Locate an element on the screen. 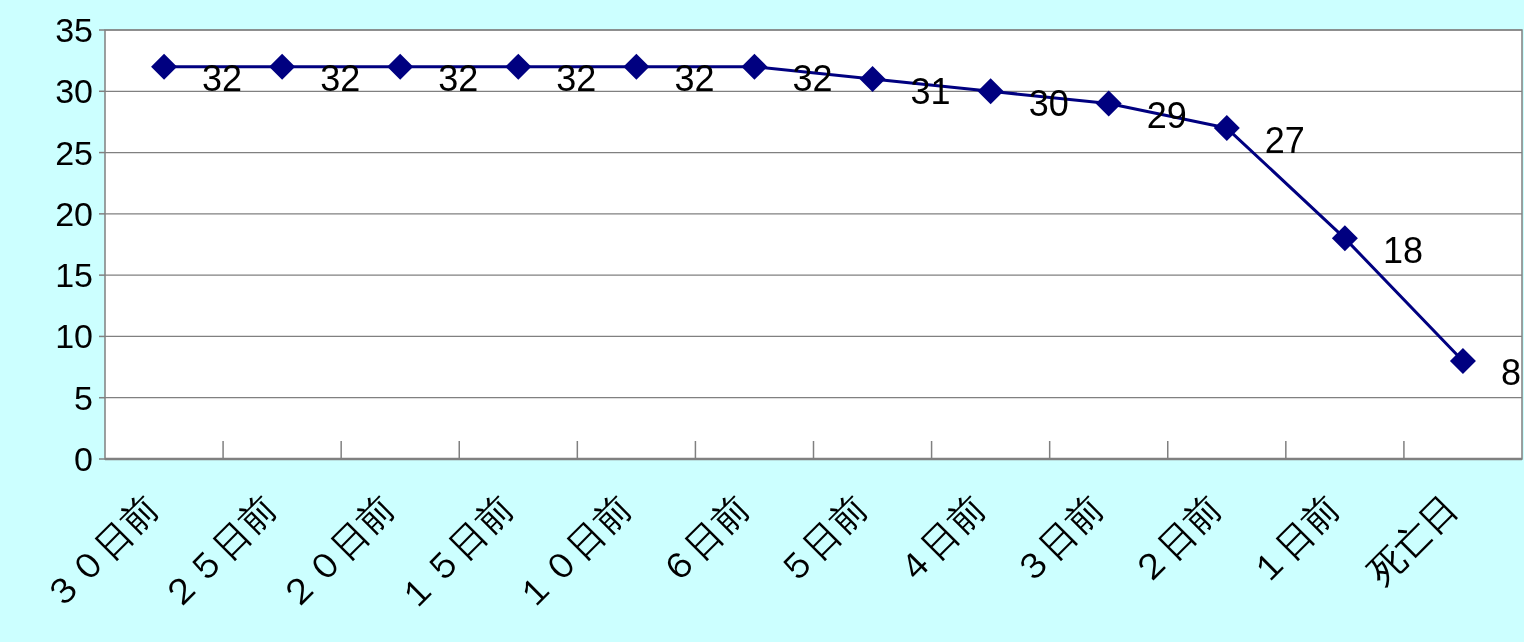  x-tick-label: ４日前 is located at coordinates (940, 540).